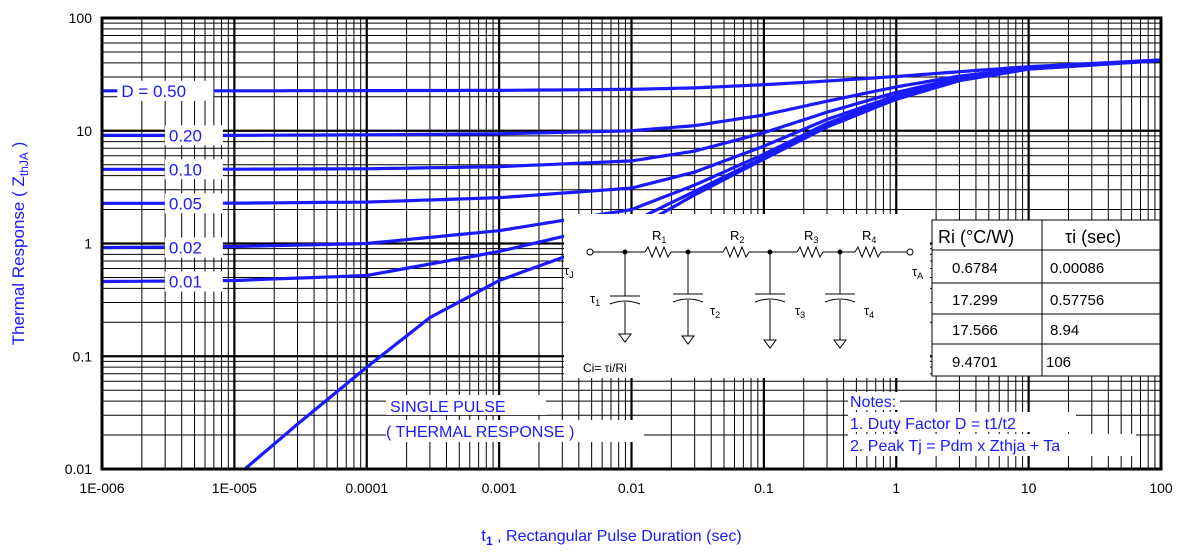  What do you see at coordinates (1161, 488) in the screenshot?
I see `x-tick-label: 100` at bounding box center [1161, 488].